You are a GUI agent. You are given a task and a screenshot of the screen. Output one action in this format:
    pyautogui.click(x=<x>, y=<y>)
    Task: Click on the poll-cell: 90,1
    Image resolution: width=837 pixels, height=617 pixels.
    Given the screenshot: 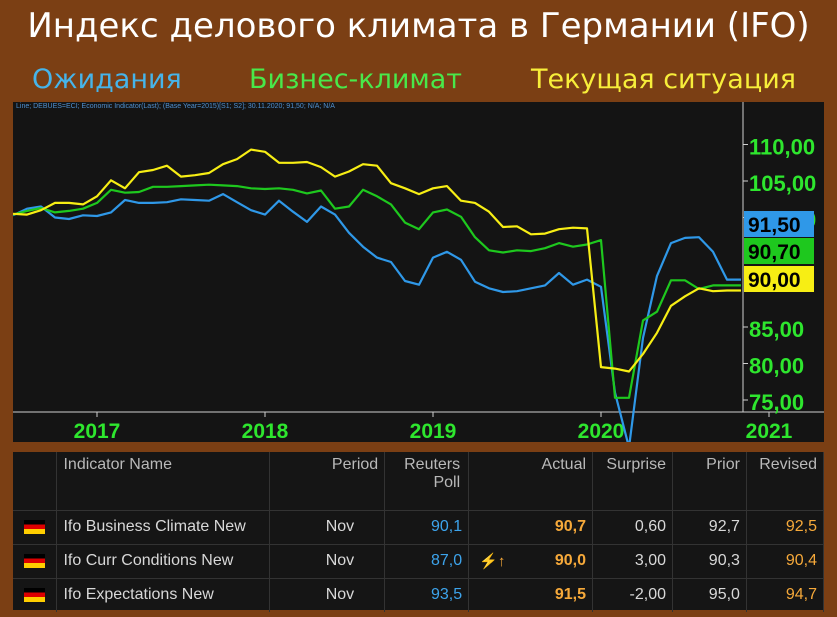 What is the action you would take?
    pyautogui.click(x=427, y=526)
    